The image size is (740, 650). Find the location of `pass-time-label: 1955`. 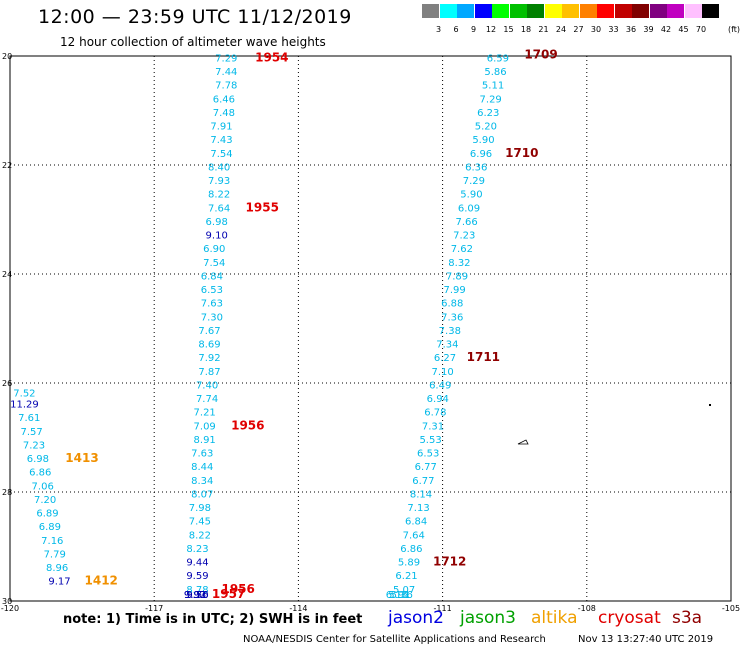

pass-time-label: 1955 is located at coordinates (262, 207).